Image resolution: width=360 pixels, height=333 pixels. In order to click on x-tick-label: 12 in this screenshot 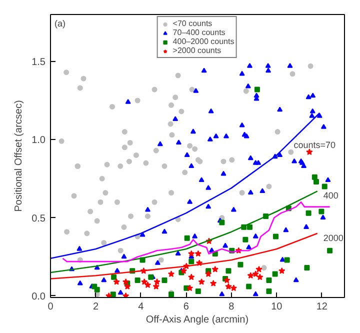, I will do `click(322, 307)`.